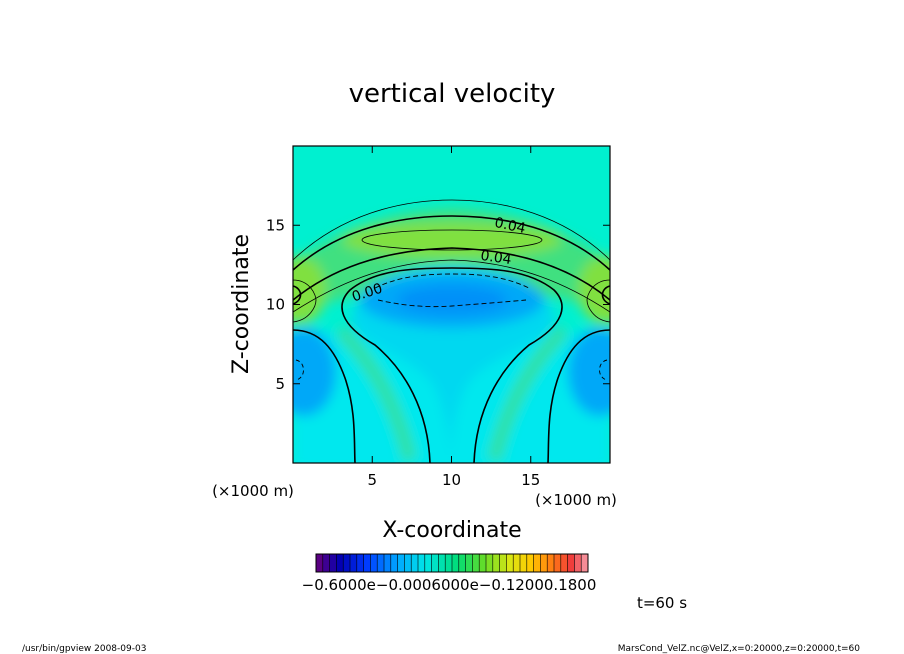 Image resolution: width=904 pixels, height=654 pixels. I want to click on y-axis: 5 10 15, so click(438, 304).